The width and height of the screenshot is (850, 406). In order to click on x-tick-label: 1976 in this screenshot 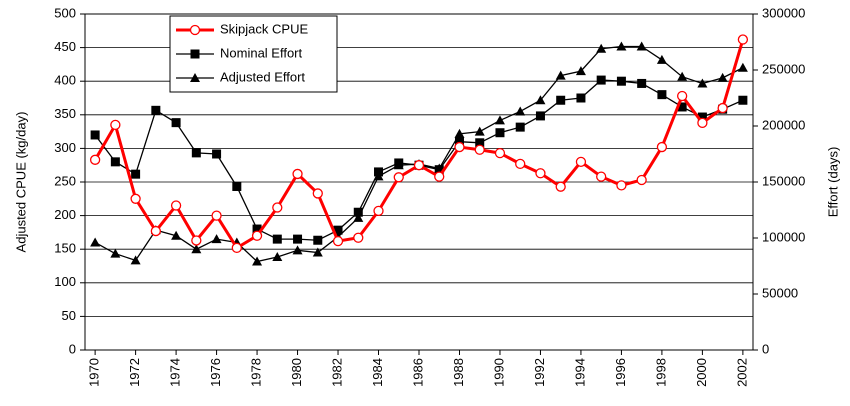, I will do `click(215, 372)`.